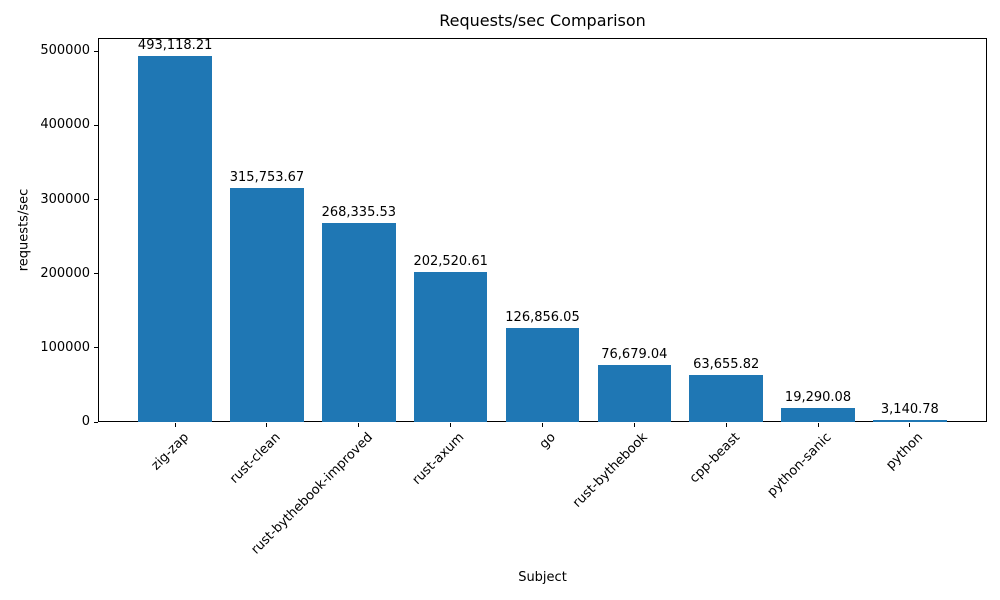 The width and height of the screenshot is (1000, 600). I want to click on x-tick-label-text: go, so click(548, 441).